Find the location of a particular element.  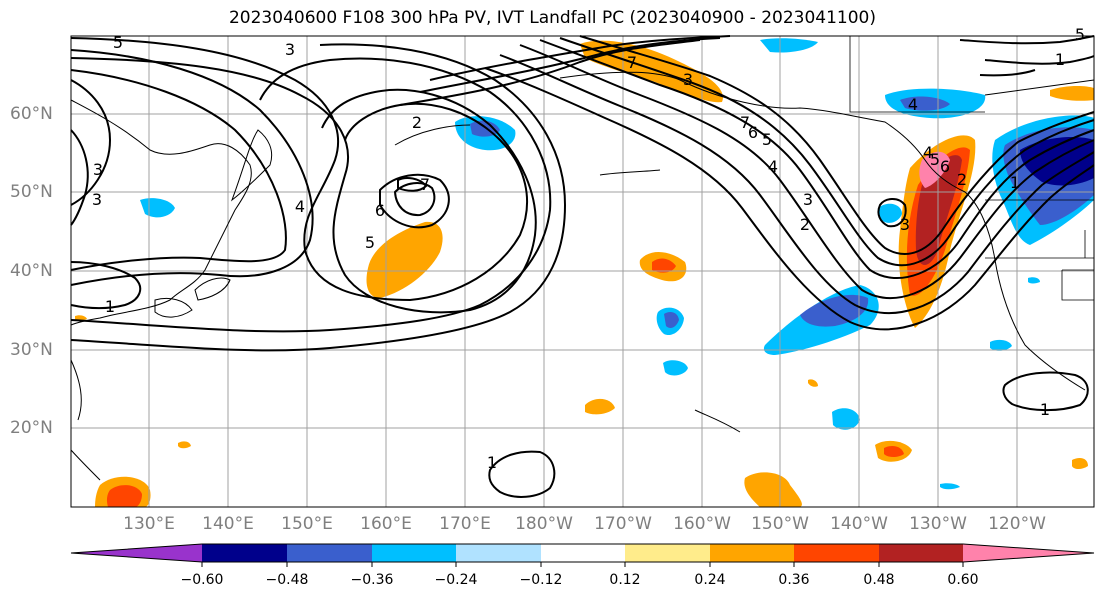

lon-label-180w: 180°W is located at coordinates (544, 524).